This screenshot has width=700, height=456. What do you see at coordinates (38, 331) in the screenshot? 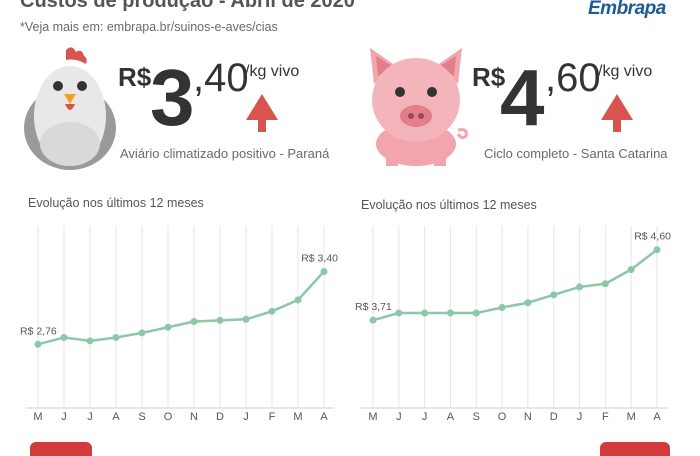
I see `data-label: R$ 2,76` at bounding box center [38, 331].